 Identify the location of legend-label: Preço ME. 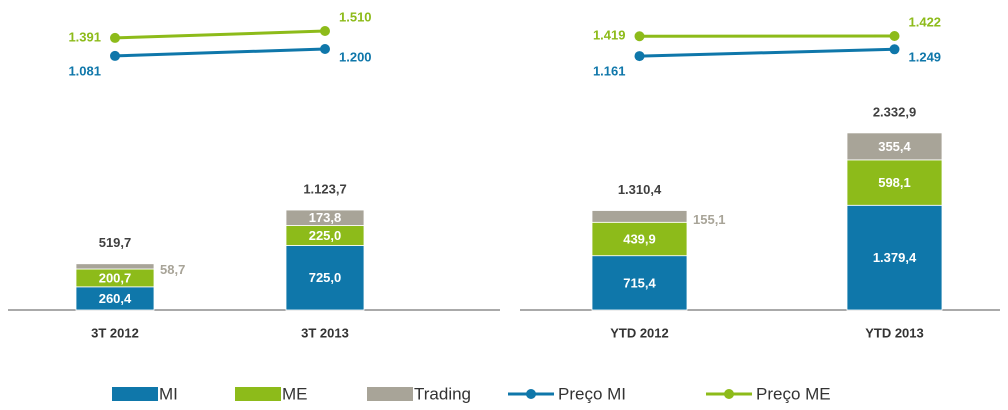
(793, 393).